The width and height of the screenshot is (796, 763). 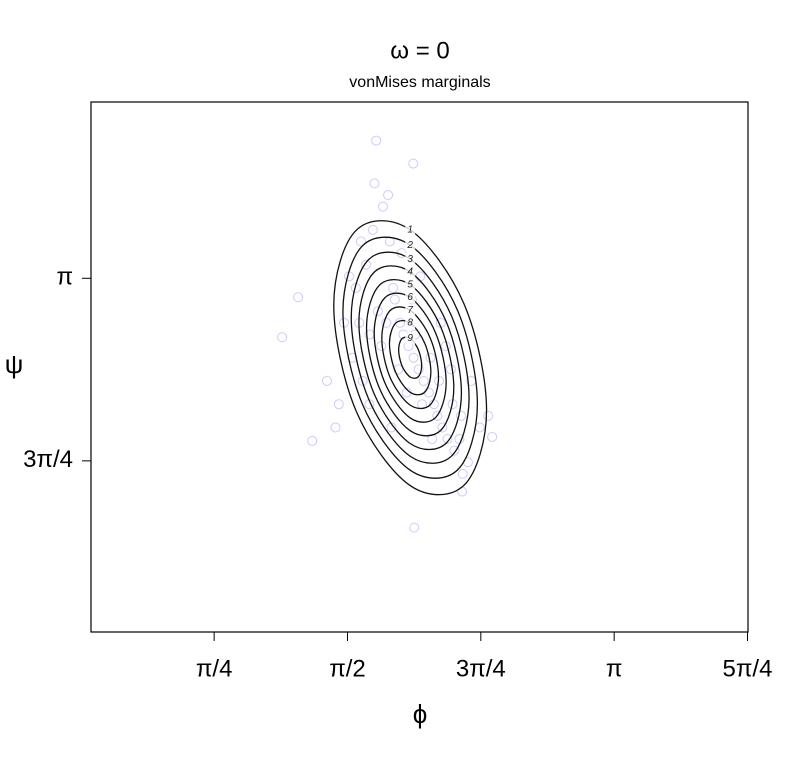 I want to click on x-tick-label: 3π/4, so click(x=481, y=668).